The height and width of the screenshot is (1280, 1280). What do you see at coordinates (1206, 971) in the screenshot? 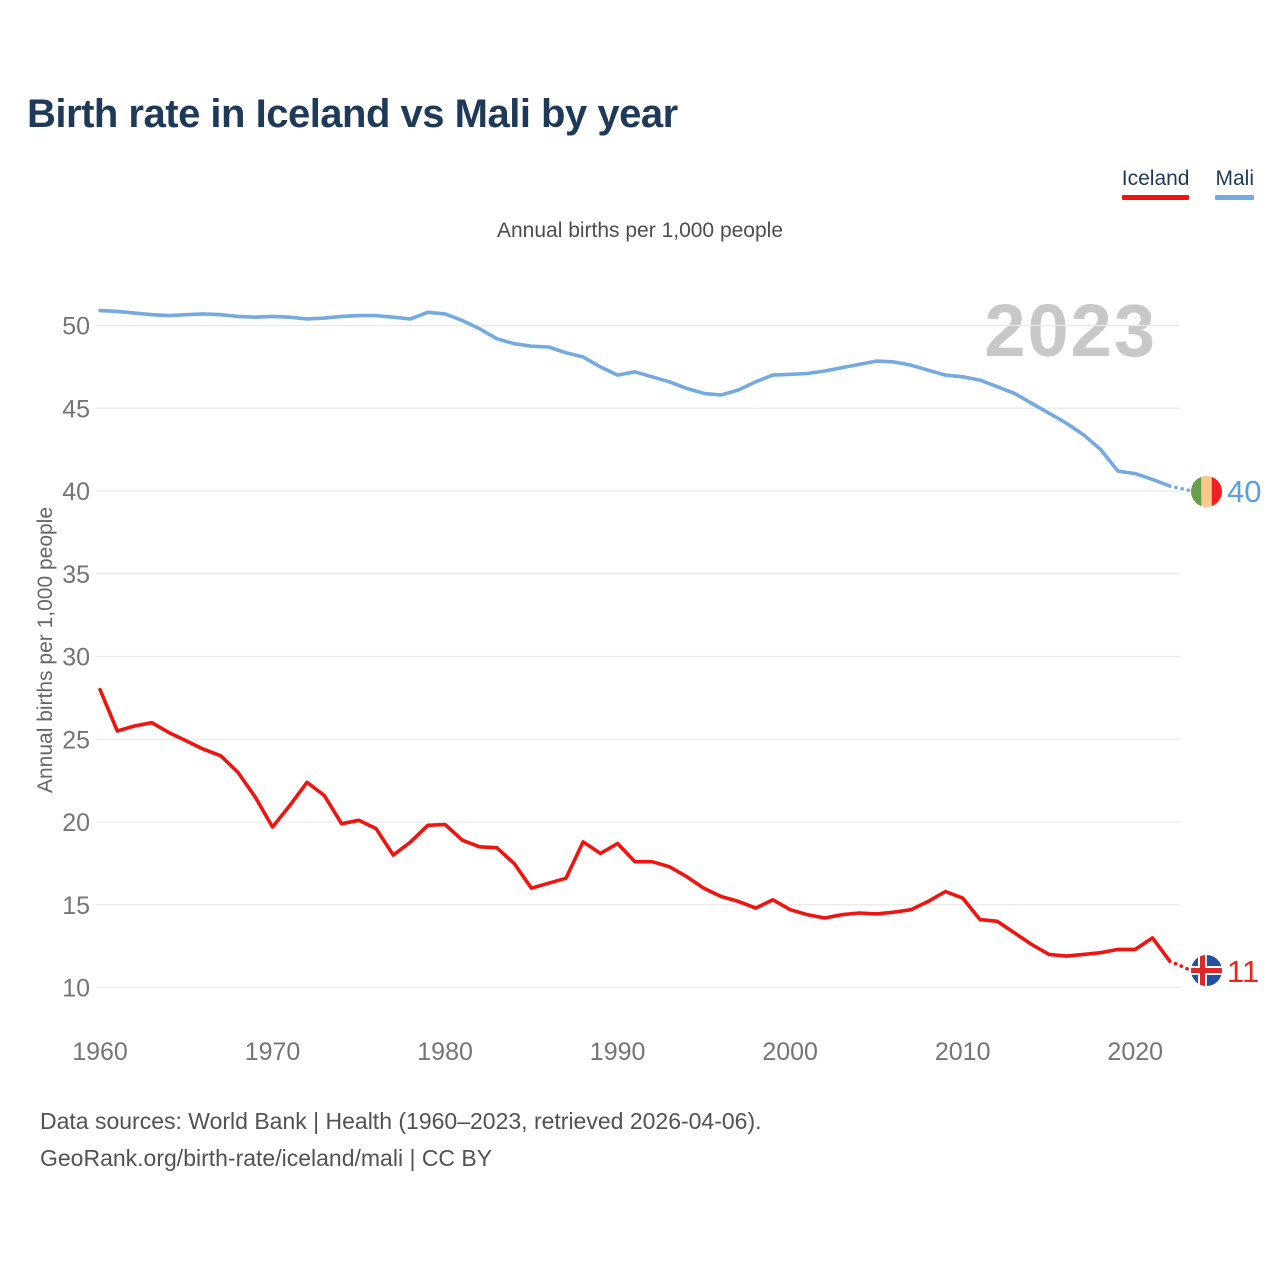
I see `iceland-flag-icon` at bounding box center [1206, 971].